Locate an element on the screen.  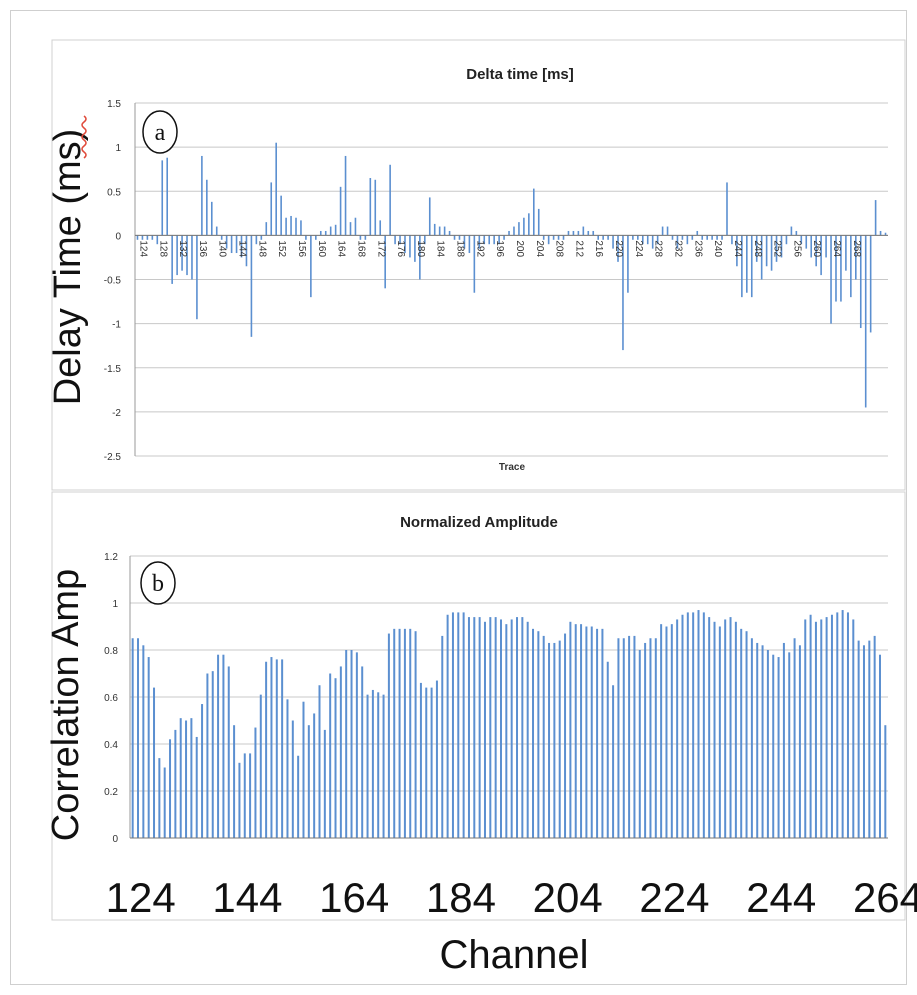
panel-a-title: Delta time [ms] is located at coordinates (520, 74).